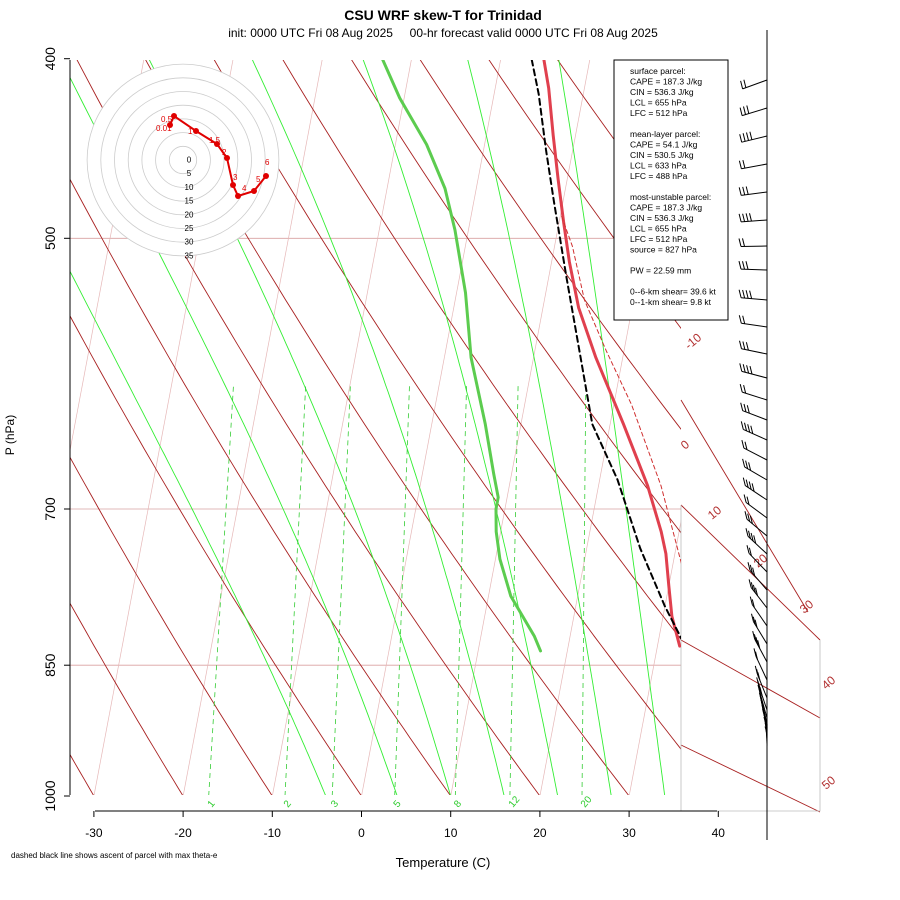 The width and height of the screenshot is (900, 900). I want to click on wind-barbs, so click(753, 435).